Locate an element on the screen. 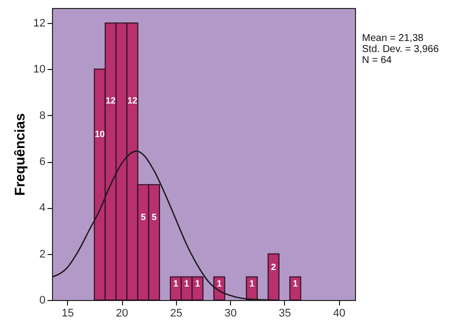  x-tick-label: 25 is located at coordinates (176, 314).